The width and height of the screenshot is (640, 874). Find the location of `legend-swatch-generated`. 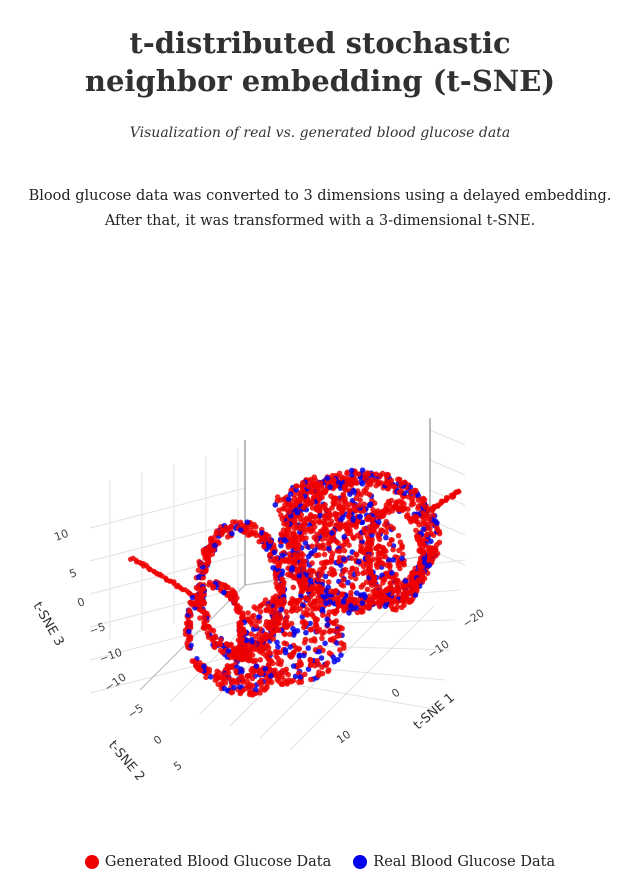

legend-swatch-generated is located at coordinates (91, 862).